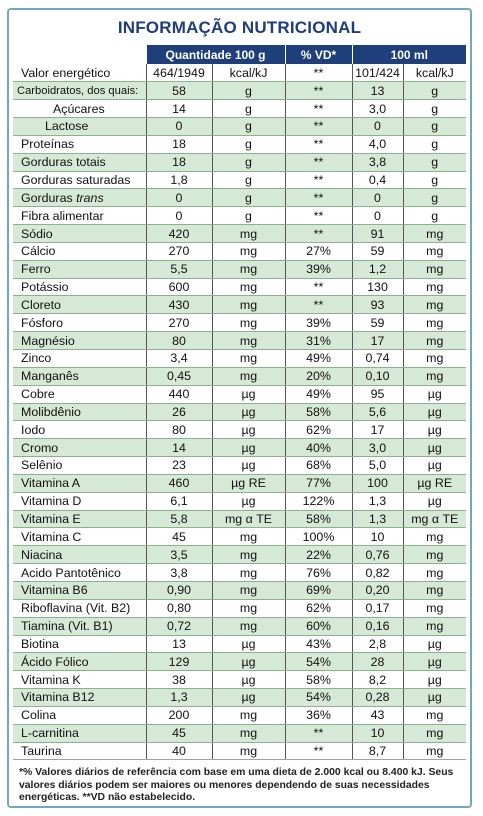  What do you see at coordinates (378, 109) in the screenshot?
I see `qty-100ml-value: 3,0` at bounding box center [378, 109].